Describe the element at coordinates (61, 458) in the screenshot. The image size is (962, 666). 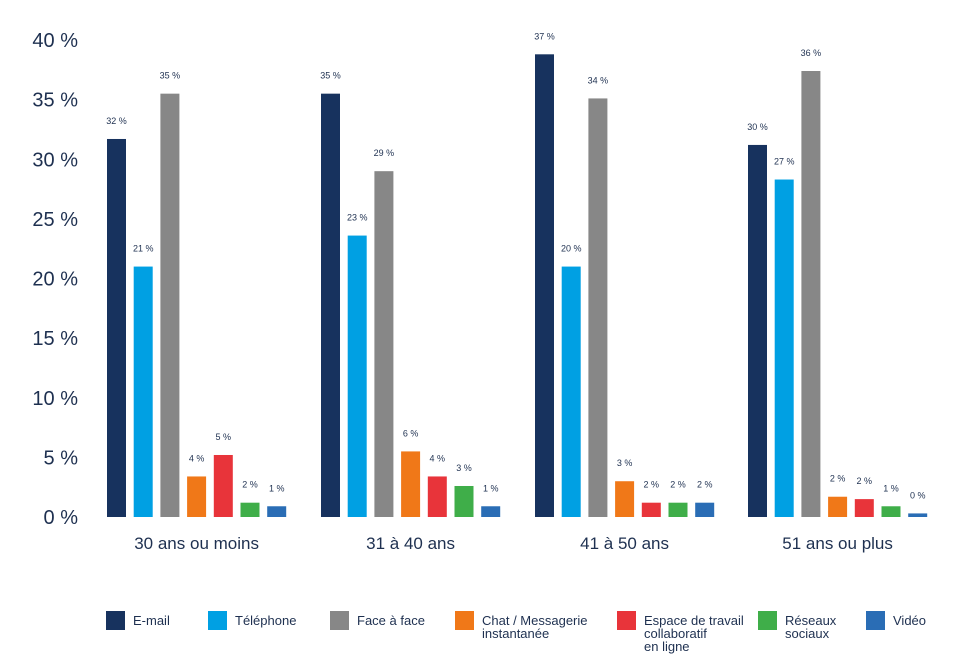
I see `y-tick-label: 5 %` at that location.